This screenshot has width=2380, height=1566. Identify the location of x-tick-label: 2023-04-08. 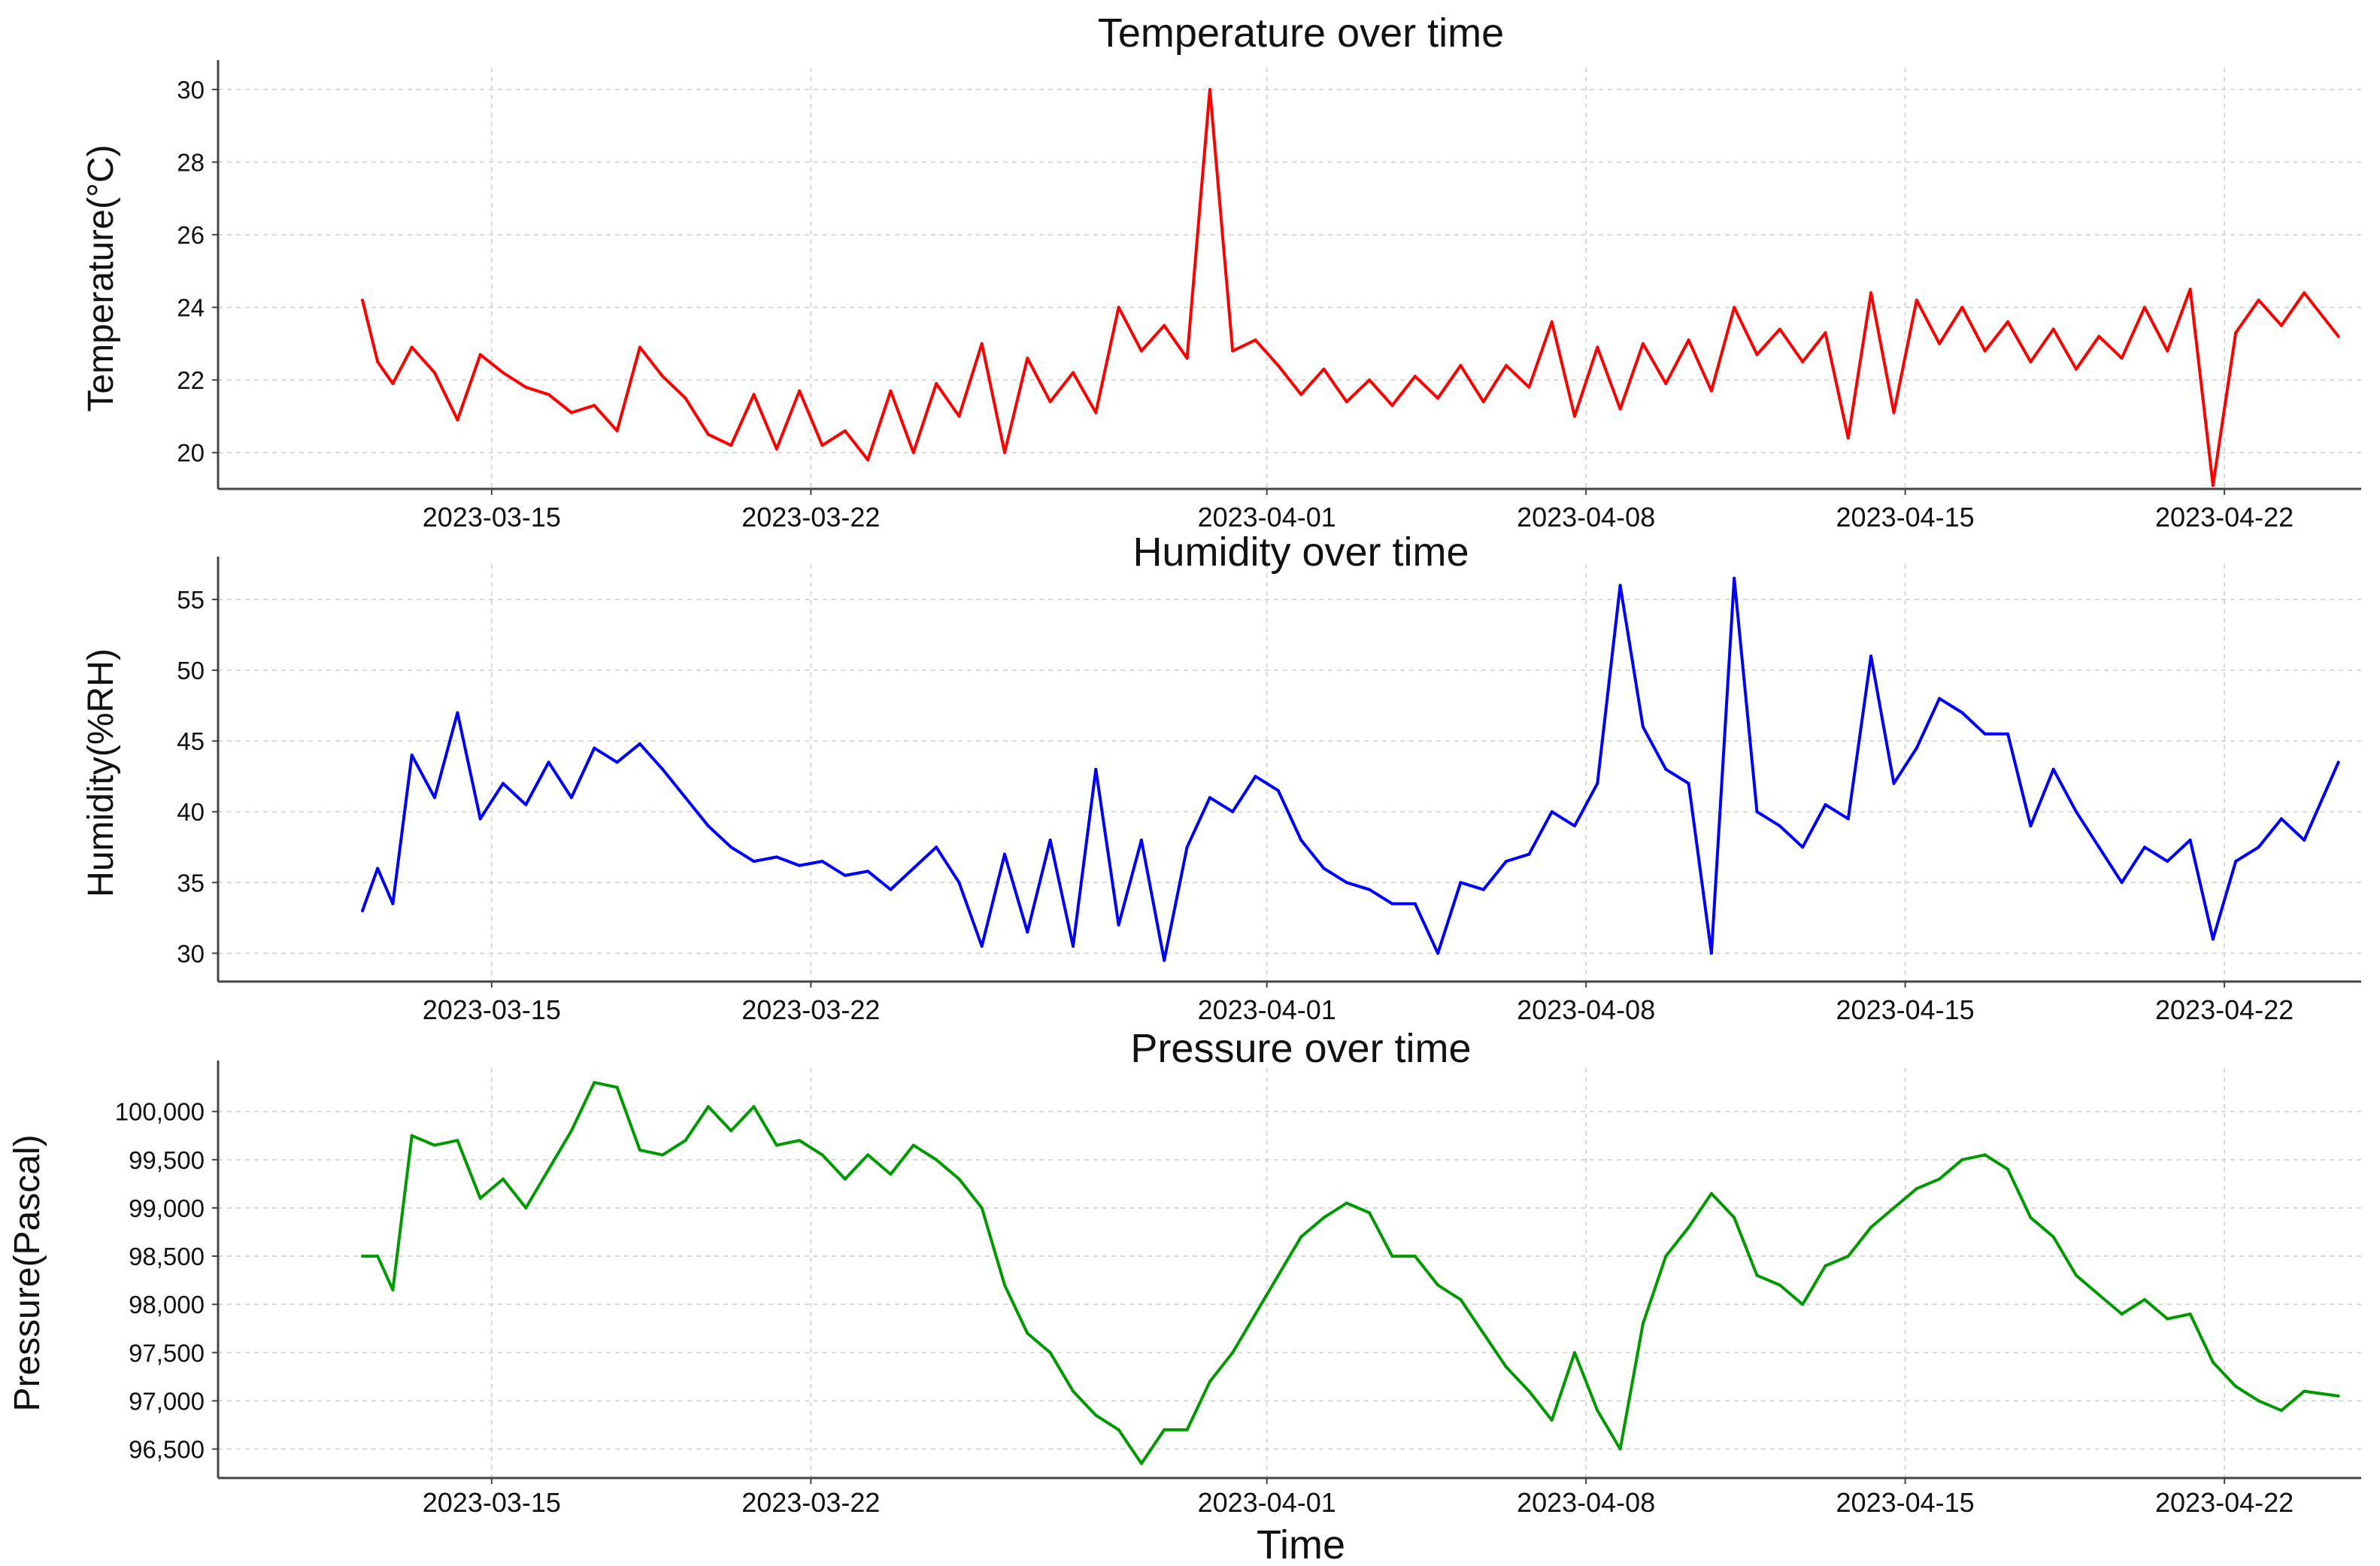
(1586, 1009).